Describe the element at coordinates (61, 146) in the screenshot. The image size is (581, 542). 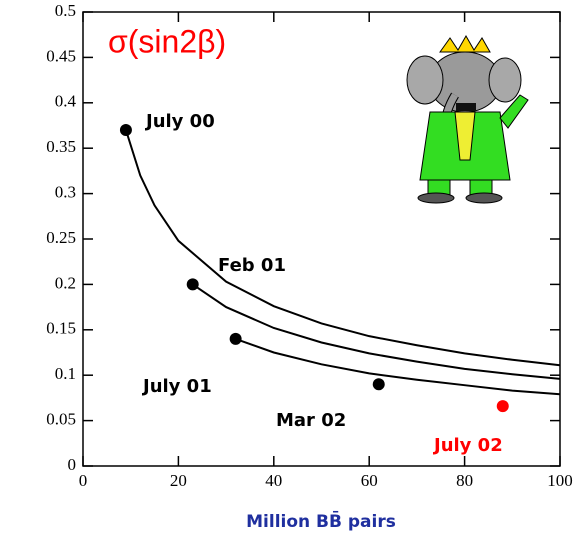
I see `y-tick-label: 0.35` at that location.